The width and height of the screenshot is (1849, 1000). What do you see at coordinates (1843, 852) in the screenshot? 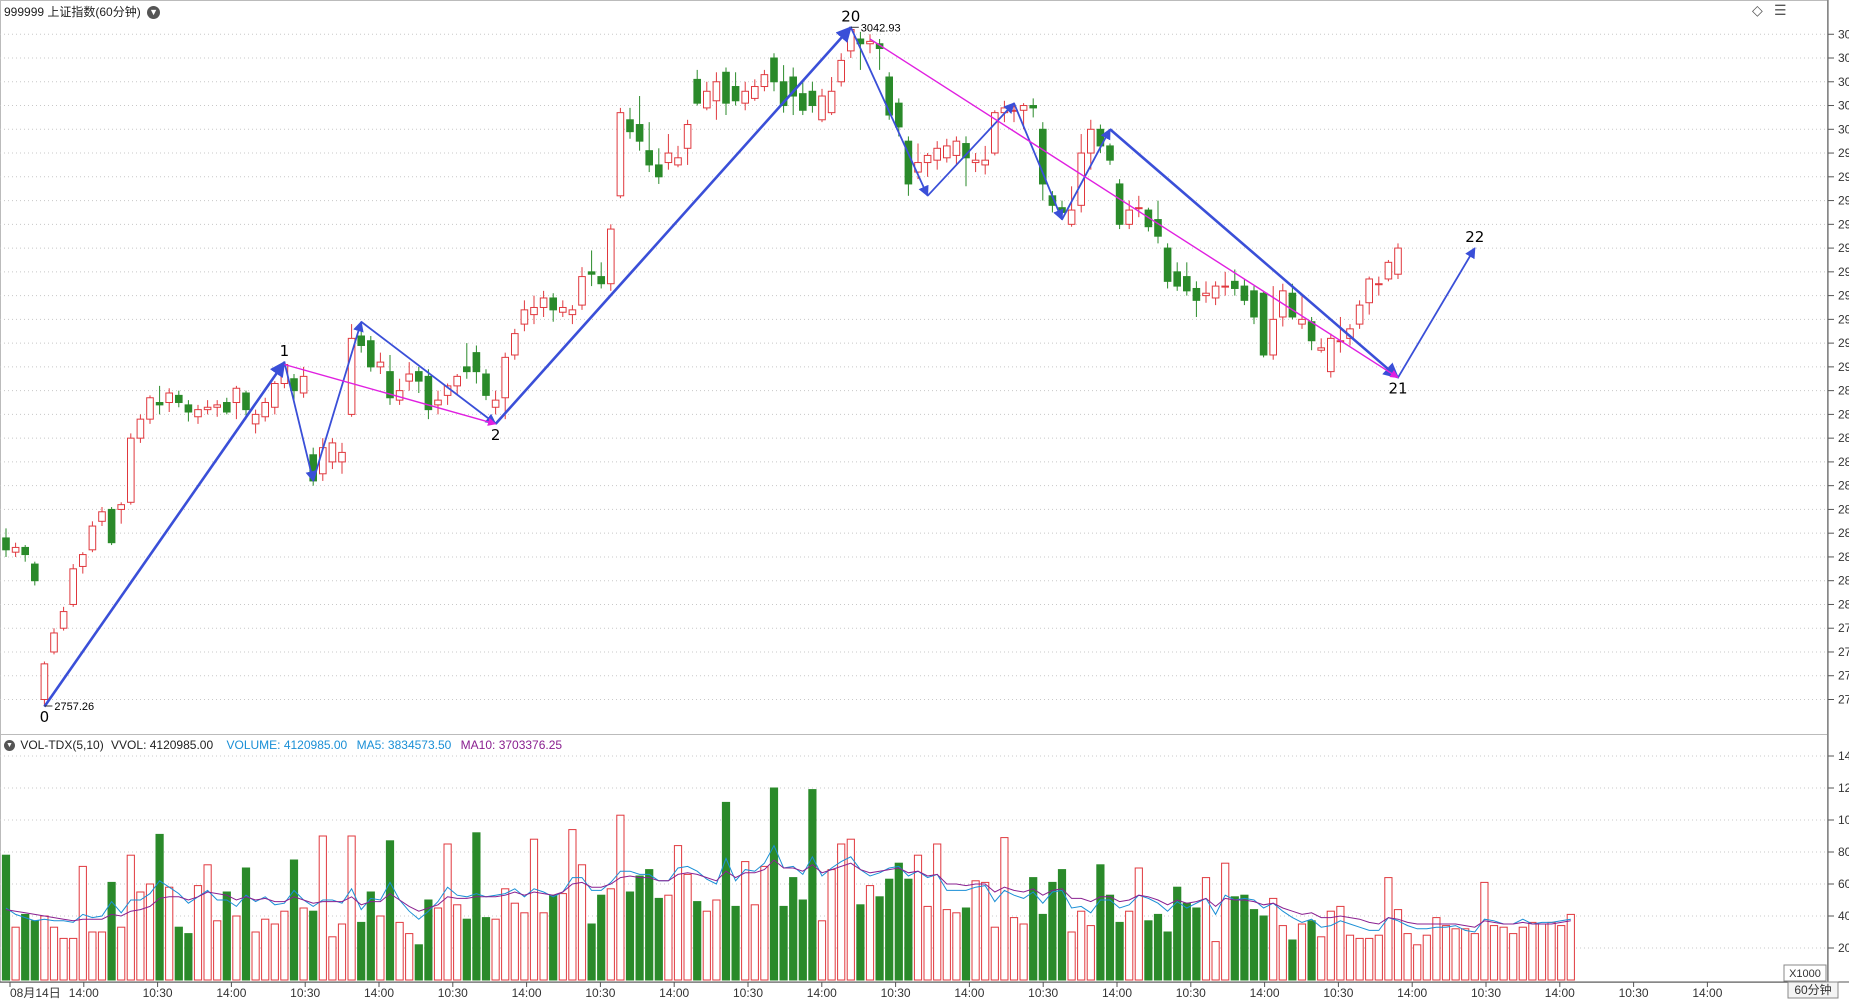
I see `volume-tick-label: 8000` at bounding box center [1843, 852].